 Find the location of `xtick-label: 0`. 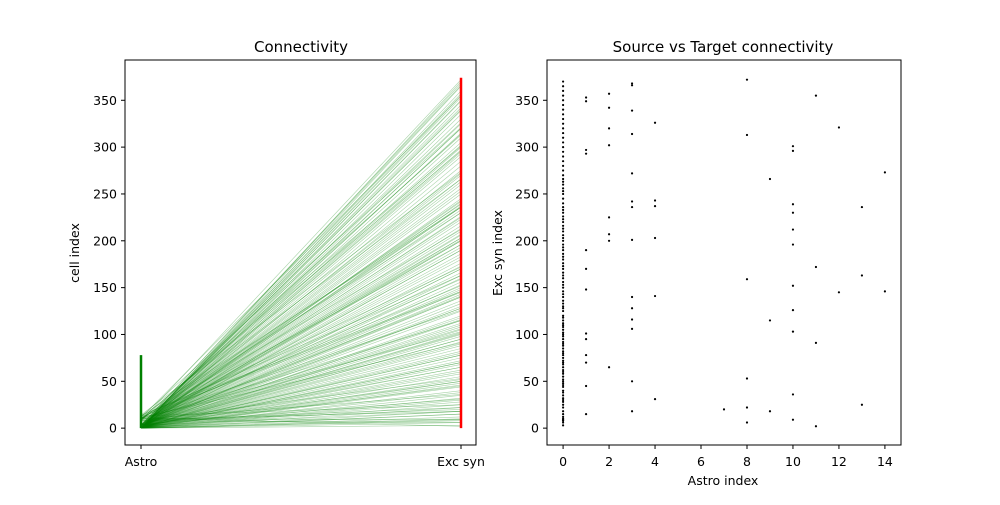

xtick-label: 0 is located at coordinates (563, 461).